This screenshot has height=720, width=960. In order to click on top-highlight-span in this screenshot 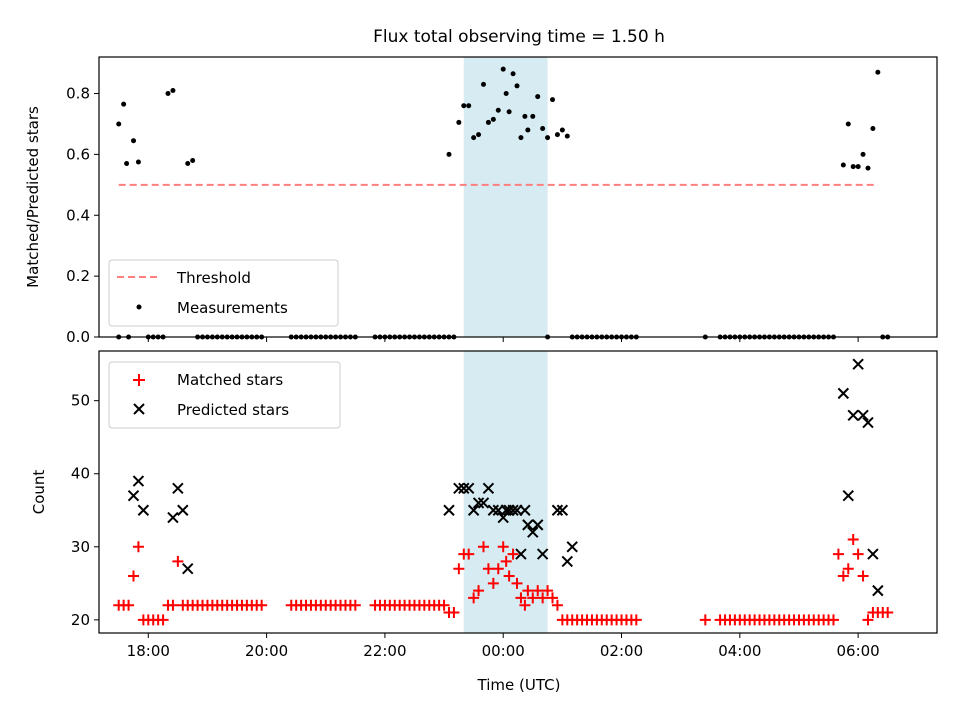, I will do `click(505, 197)`.